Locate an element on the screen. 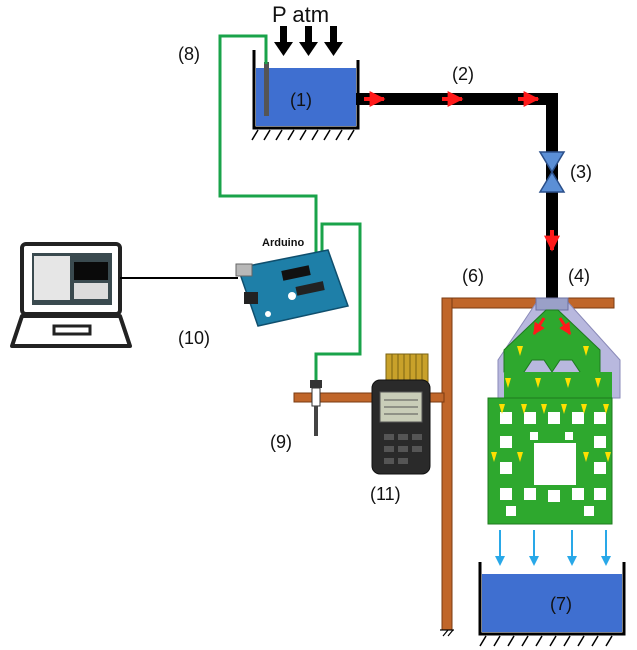 This screenshot has width=637, height=650. lower-reservoir-label: (7) is located at coordinates (561, 604).